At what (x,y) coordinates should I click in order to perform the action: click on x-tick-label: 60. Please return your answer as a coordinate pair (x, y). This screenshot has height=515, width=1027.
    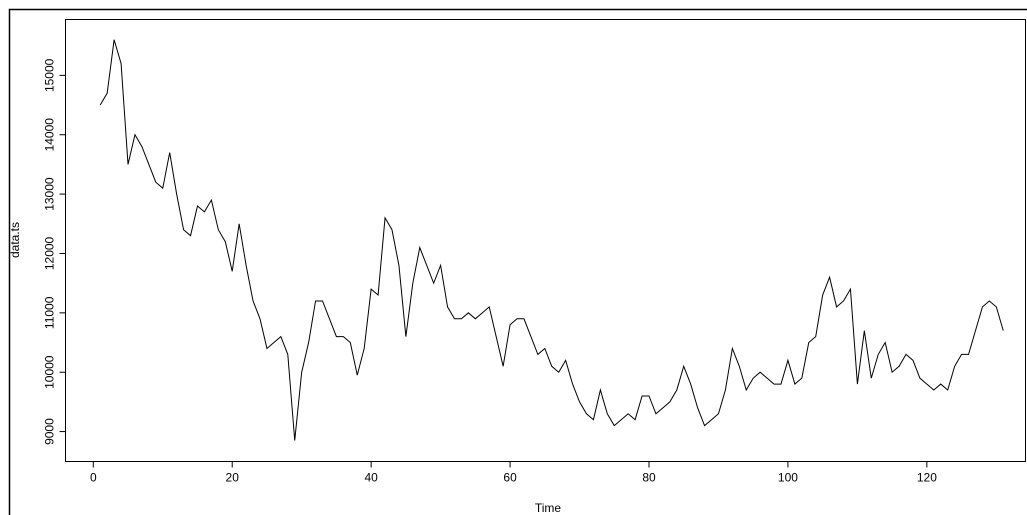
    Looking at the image, I should click on (510, 478).